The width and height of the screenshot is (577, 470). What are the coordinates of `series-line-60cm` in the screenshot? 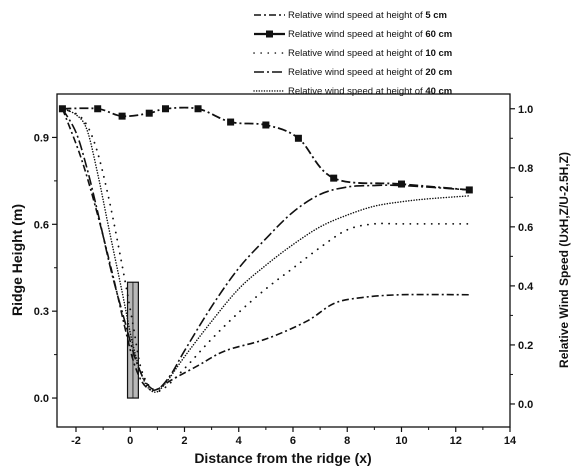 It's located at (266, 148).